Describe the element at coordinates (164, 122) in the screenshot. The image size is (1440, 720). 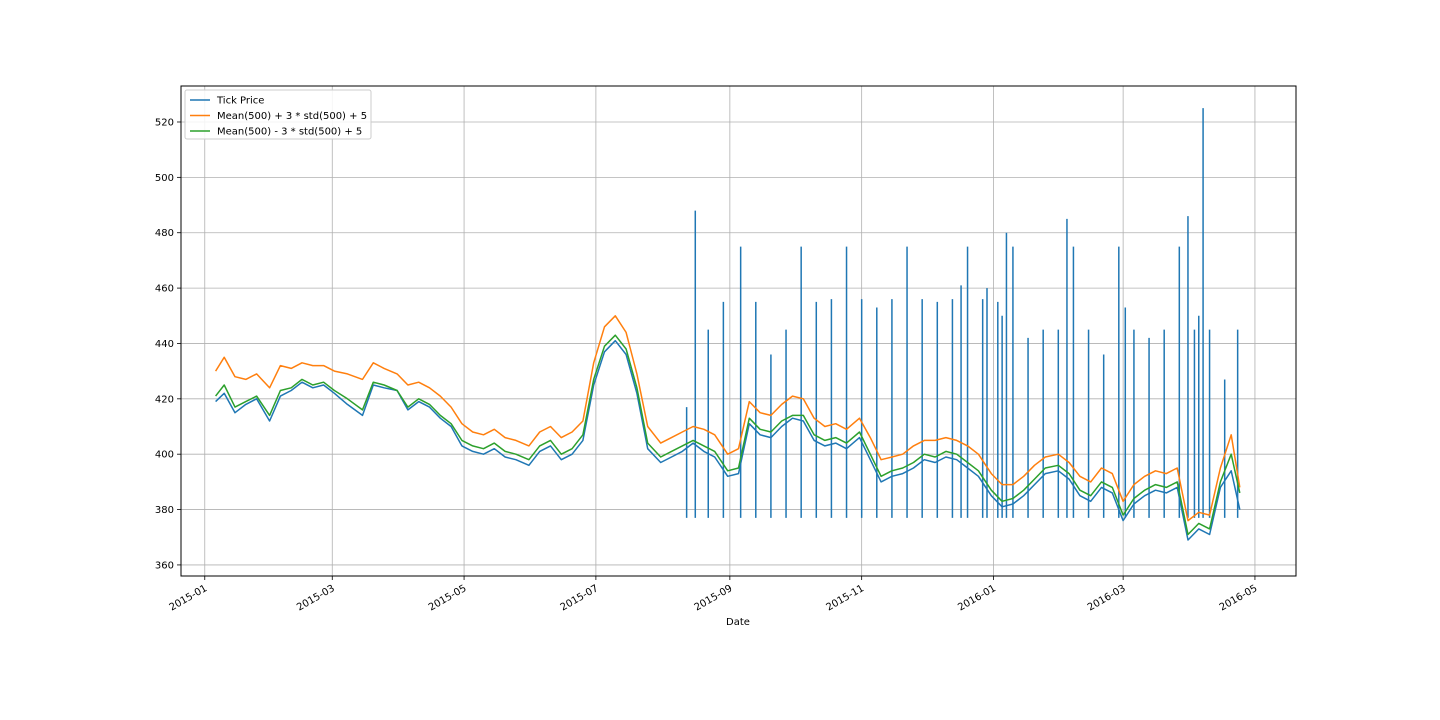
I see `y-tick-label: 520` at that location.